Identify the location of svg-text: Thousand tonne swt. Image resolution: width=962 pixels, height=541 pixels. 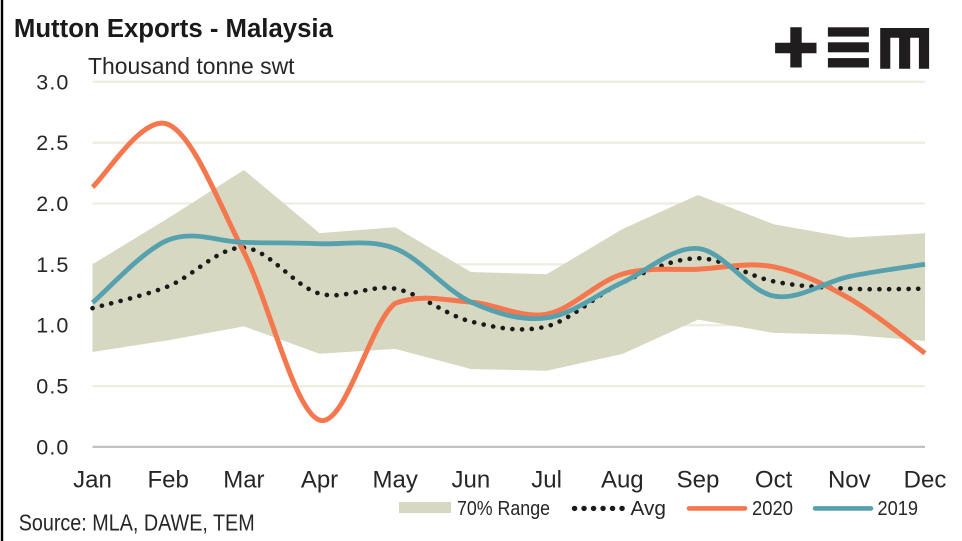
(191, 66).